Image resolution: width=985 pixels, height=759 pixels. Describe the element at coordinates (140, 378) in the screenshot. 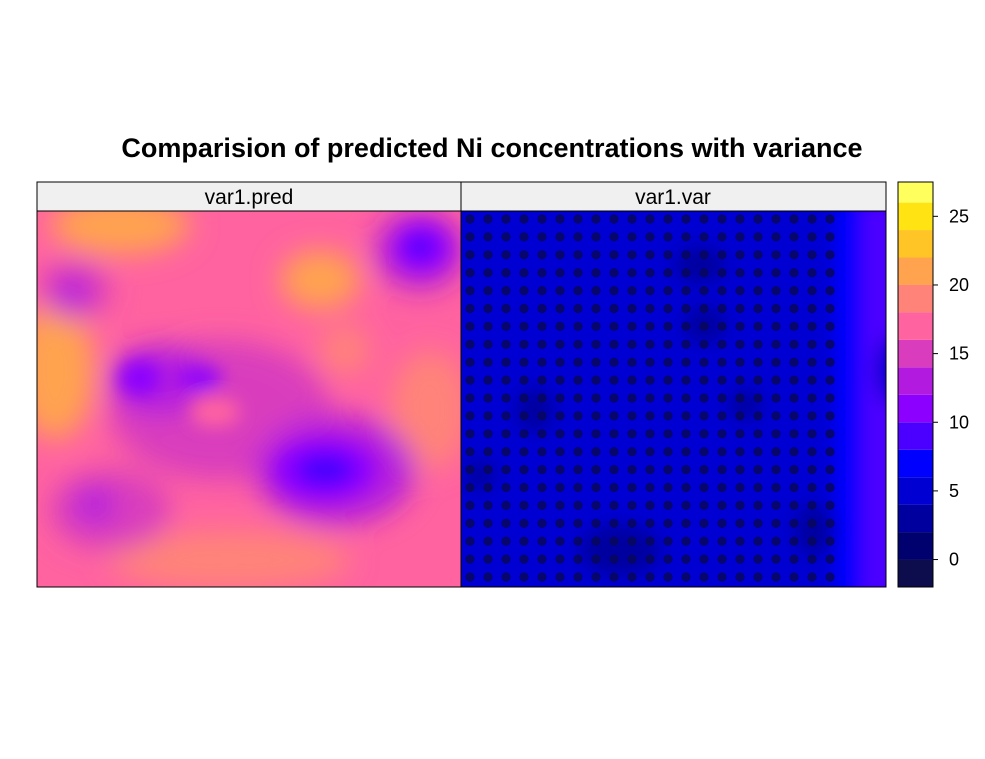

I see `pred-low-left` at that location.